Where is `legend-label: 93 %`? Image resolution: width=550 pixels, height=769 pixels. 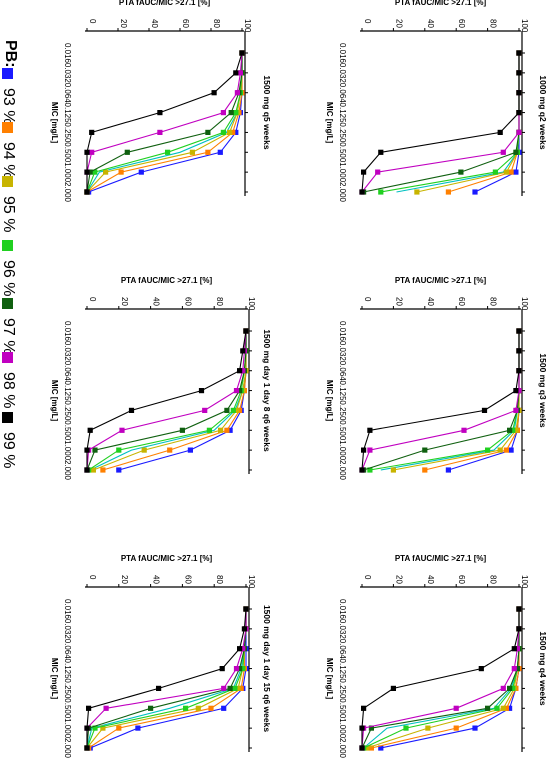
legend-label: 93 % is located at coordinates (8, 106).